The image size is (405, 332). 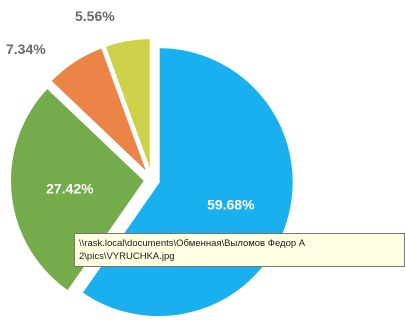 I want to click on pie-inner-labels: 59.68% 27.42%, so click(x=150, y=196).